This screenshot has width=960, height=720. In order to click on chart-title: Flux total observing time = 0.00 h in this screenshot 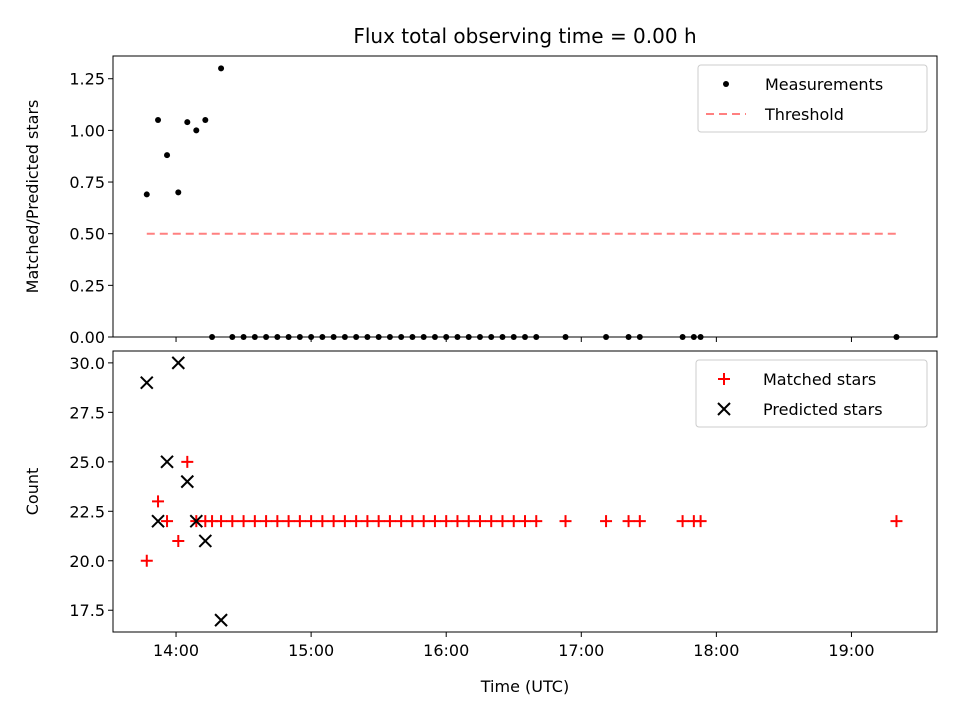, I will do `click(524, 36)`.